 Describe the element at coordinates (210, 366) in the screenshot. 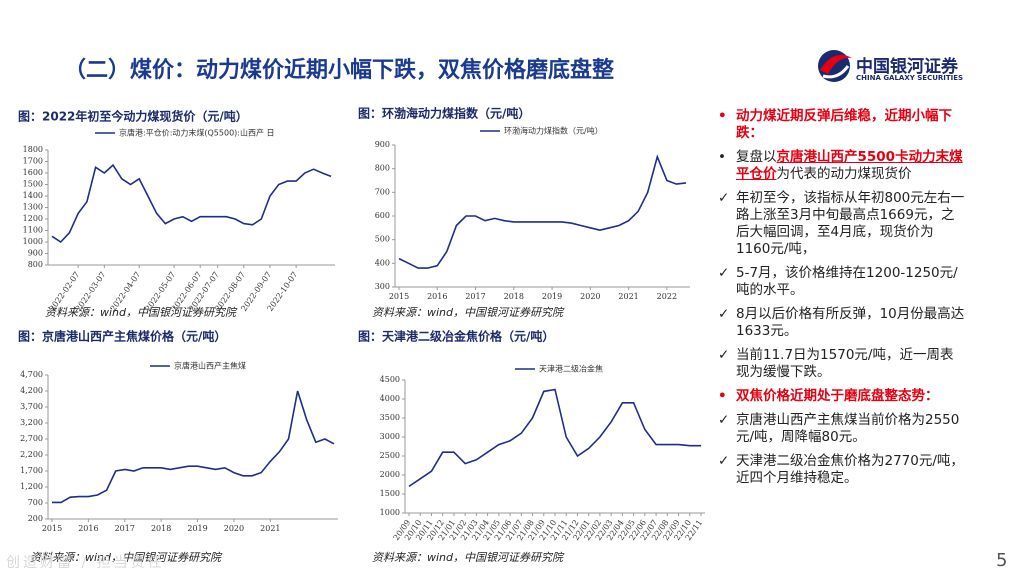

I see `legend-label: 京唐港山西产主焦煤` at that location.